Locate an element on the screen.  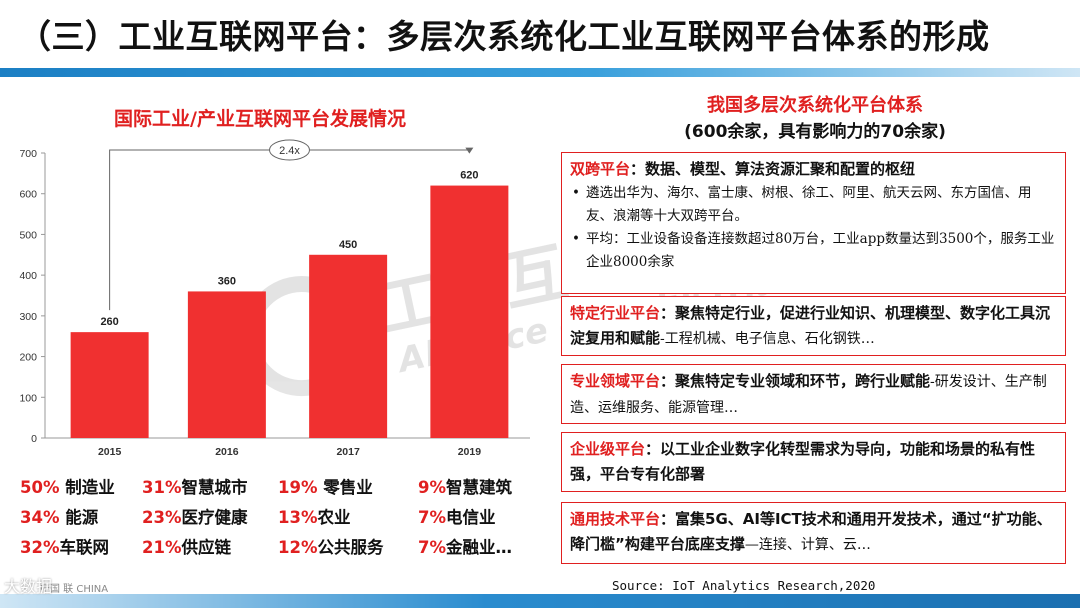
industry-stat-label: 制造业 is located at coordinates (87, 487).